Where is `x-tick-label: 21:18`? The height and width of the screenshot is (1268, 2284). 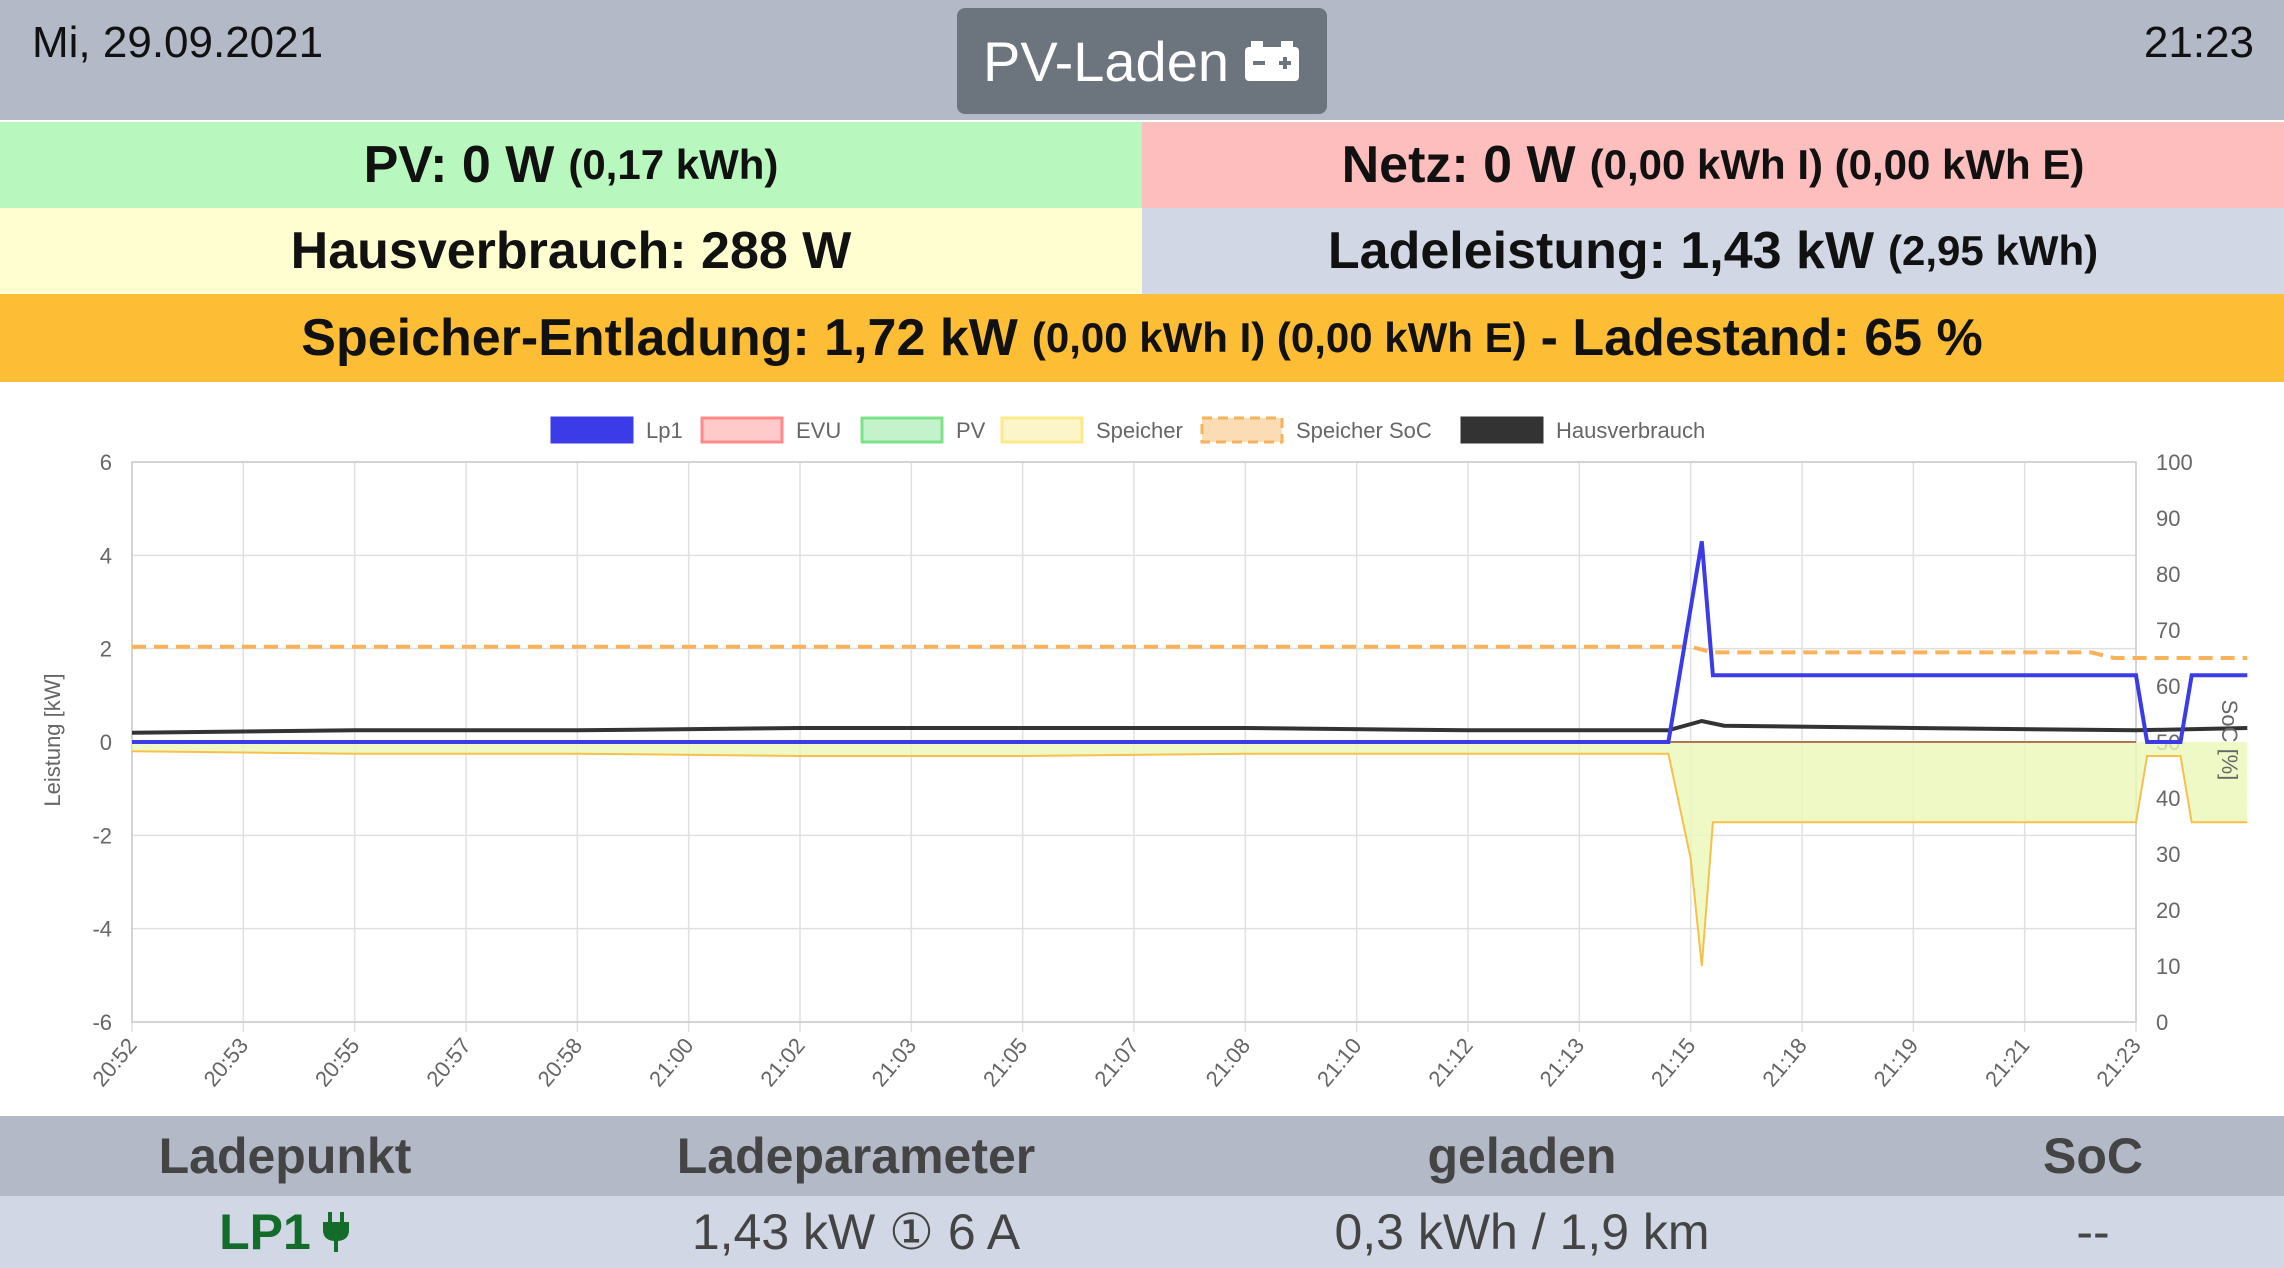 x-tick-label: 21:18 is located at coordinates (1784, 1062).